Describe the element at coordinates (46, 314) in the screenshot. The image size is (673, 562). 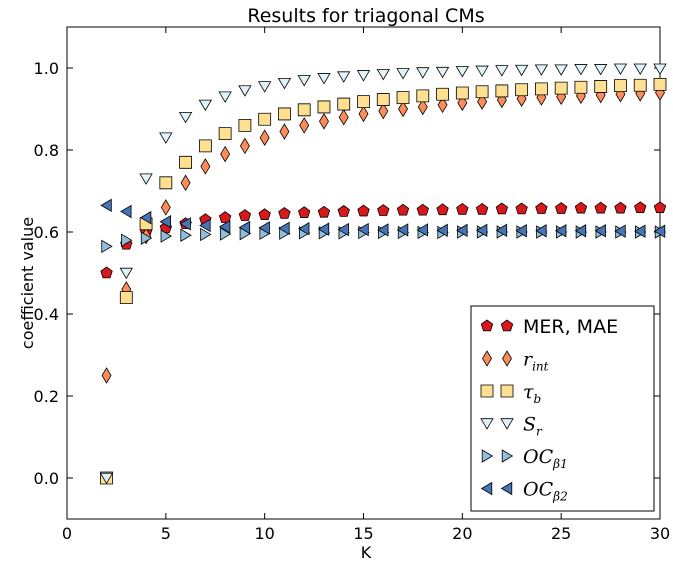
I see `y-tick-label: 0.4` at that location.